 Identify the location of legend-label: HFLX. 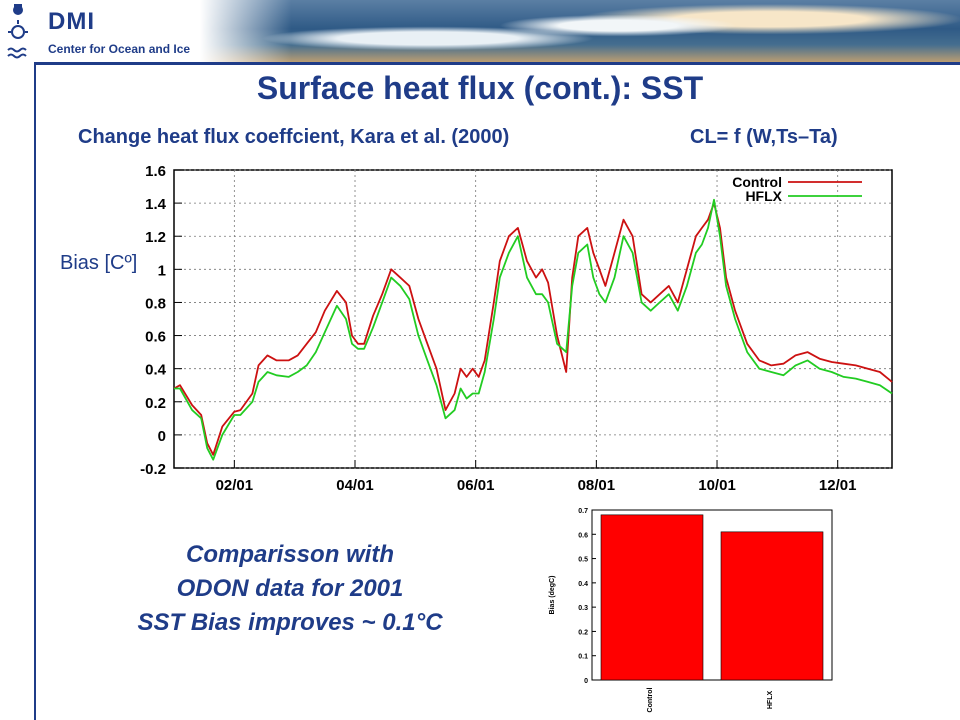
(763, 196).